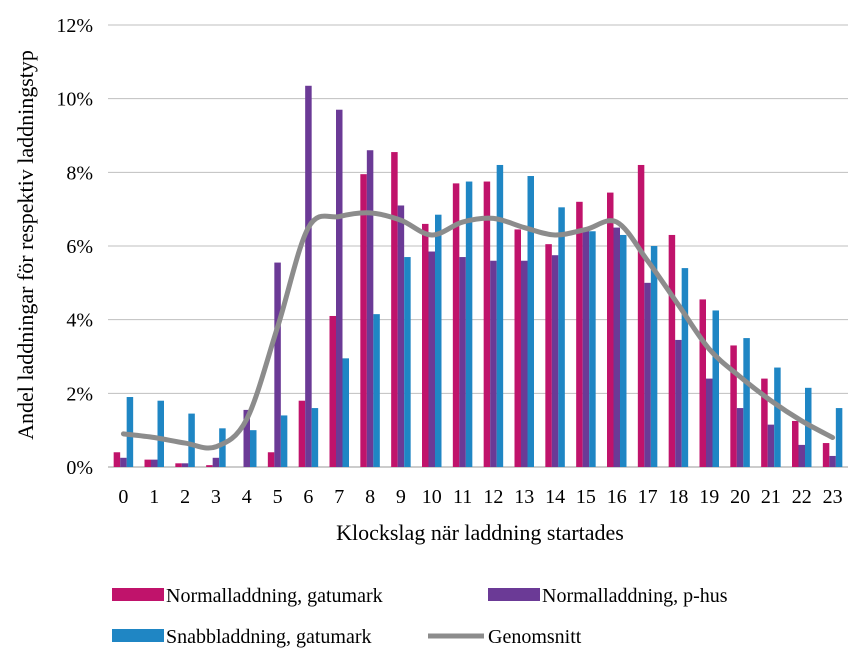 This screenshot has height=655, width=848. I want to click on x-tick-label: 6, so click(308, 497).